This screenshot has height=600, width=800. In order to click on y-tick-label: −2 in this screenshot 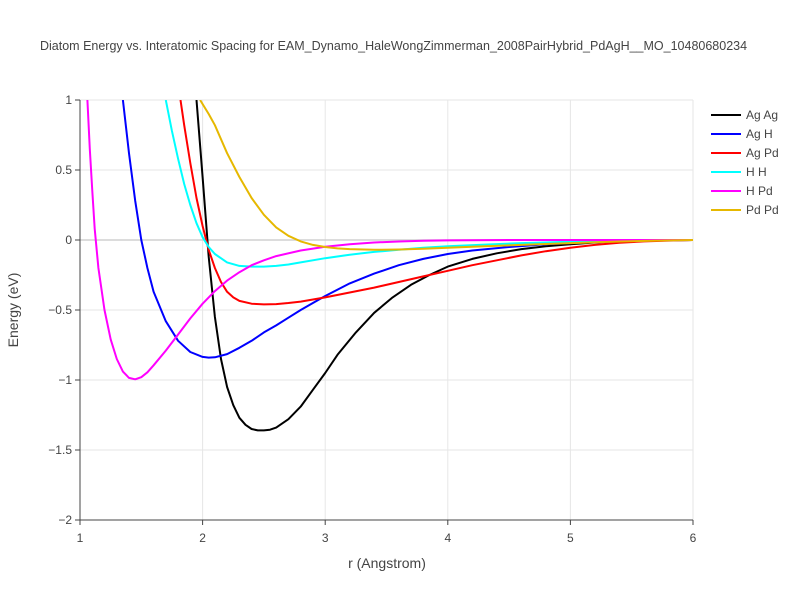, I will do `click(65, 520)`.